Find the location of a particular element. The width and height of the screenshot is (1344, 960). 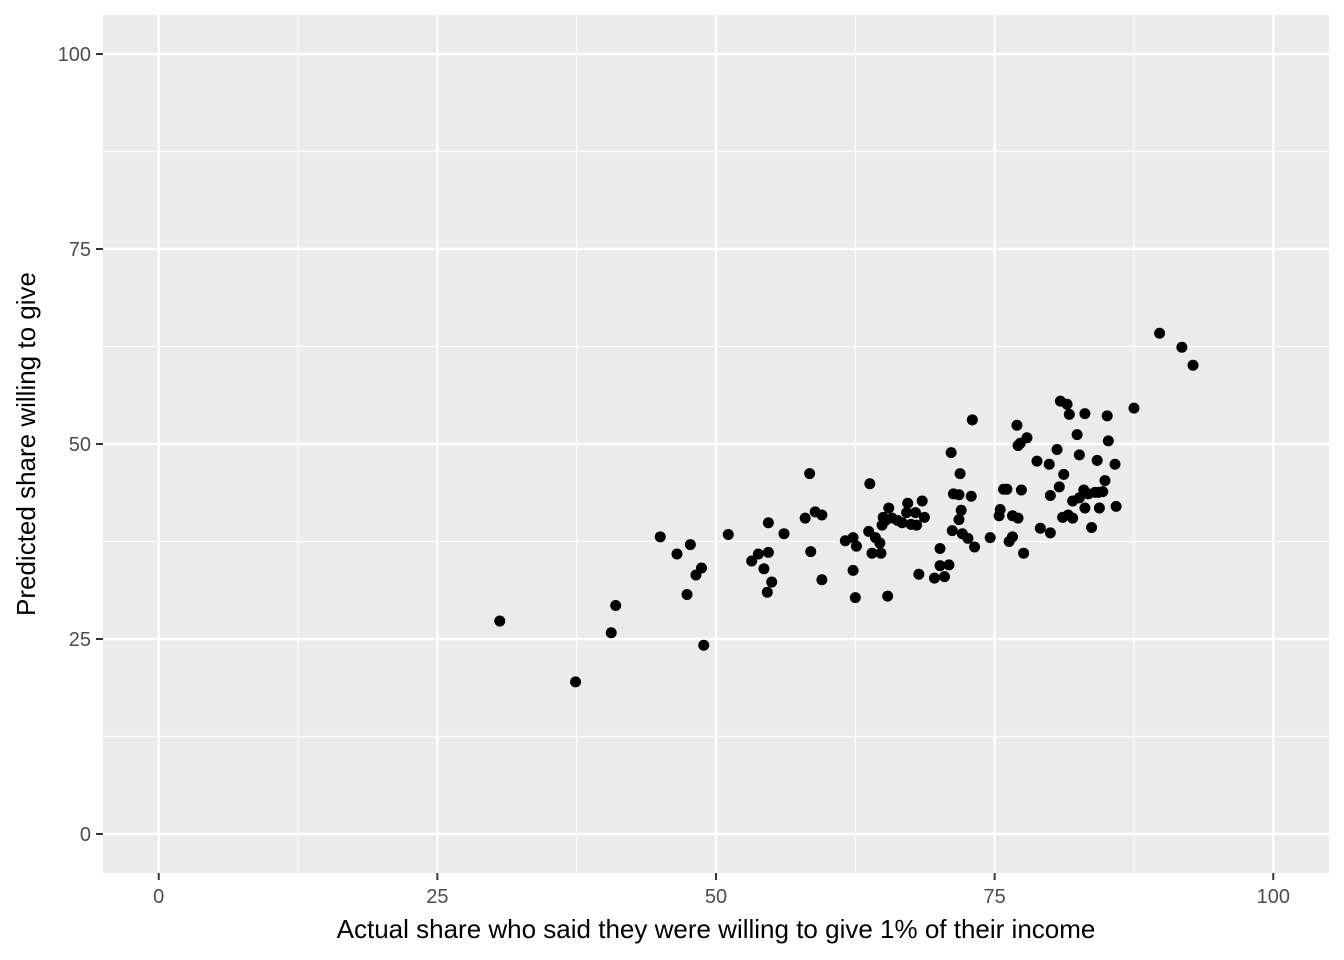

x-tick-label: 100 is located at coordinates (1273, 897).